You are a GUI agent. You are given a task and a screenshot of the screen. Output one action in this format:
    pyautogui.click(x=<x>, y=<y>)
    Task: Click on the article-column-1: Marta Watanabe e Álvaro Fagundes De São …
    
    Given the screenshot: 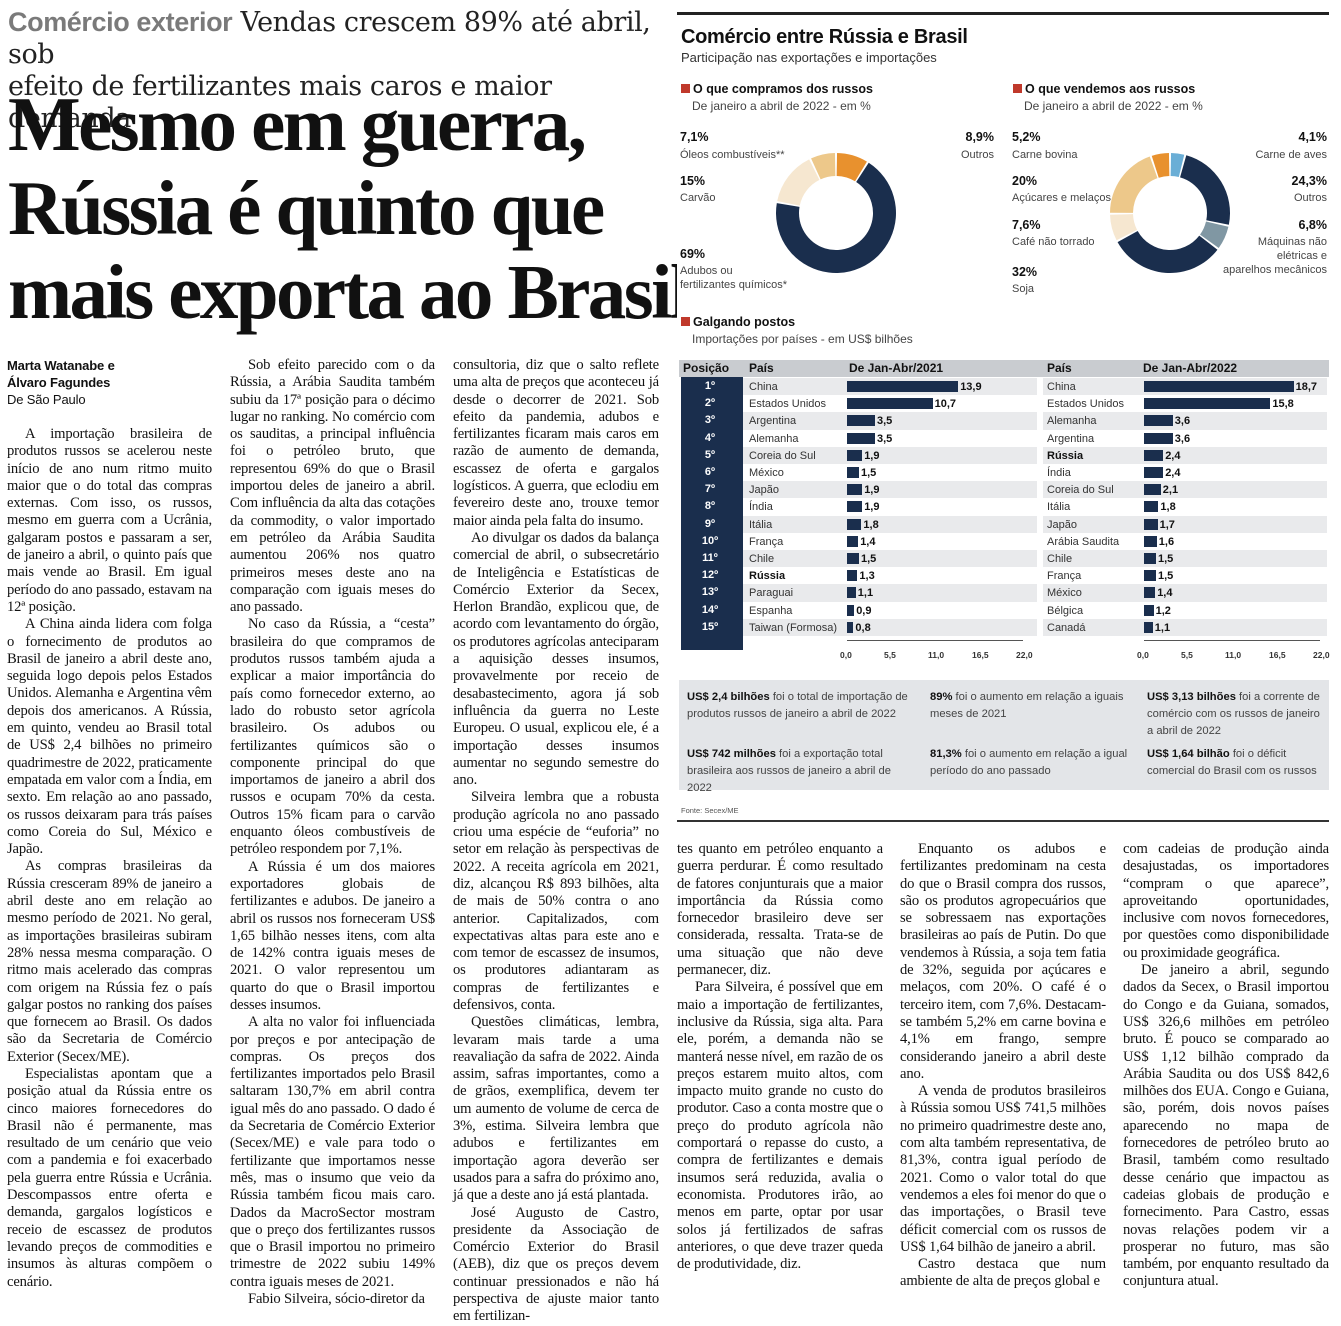 What is the action you would take?
    pyautogui.click(x=109, y=824)
    